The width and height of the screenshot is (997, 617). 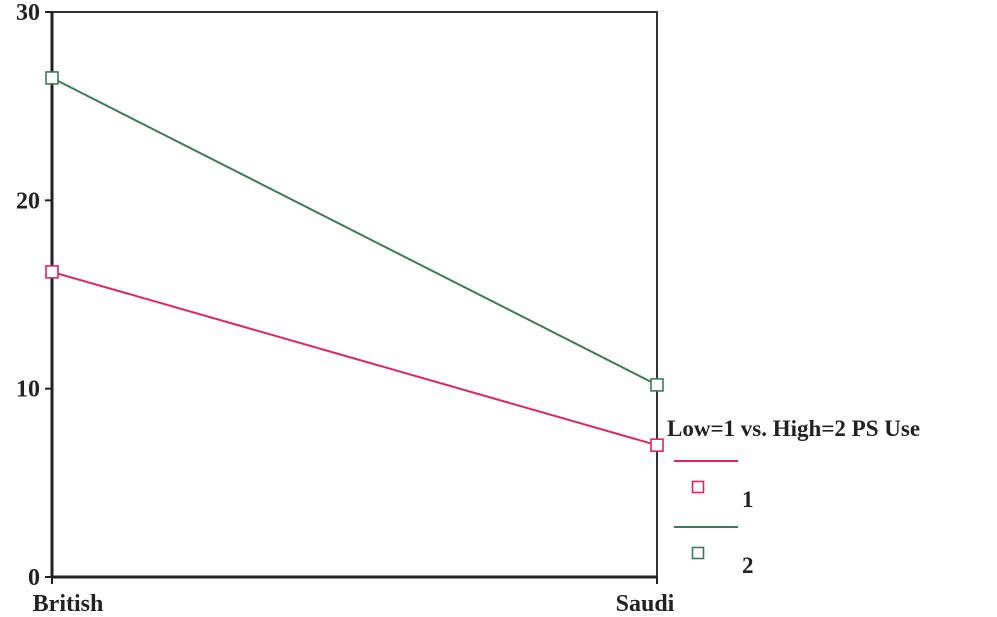 What do you see at coordinates (793, 428) in the screenshot?
I see `legend-title: Low=1 vs. High=2 PS Use` at bounding box center [793, 428].